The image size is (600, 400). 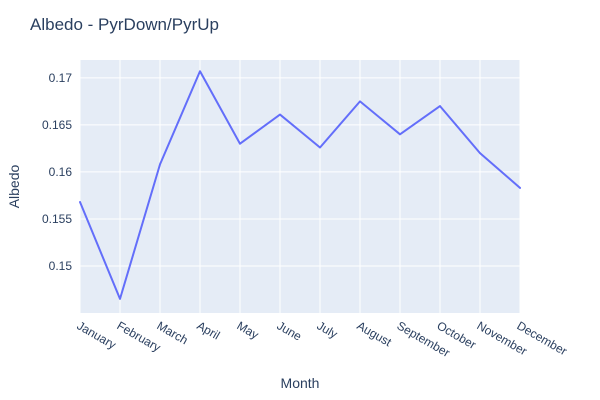 What do you see at coordinates (57, 219) in the screenshot?
I see `y-tick-label: 0.155` at bounding box center [57, 219].